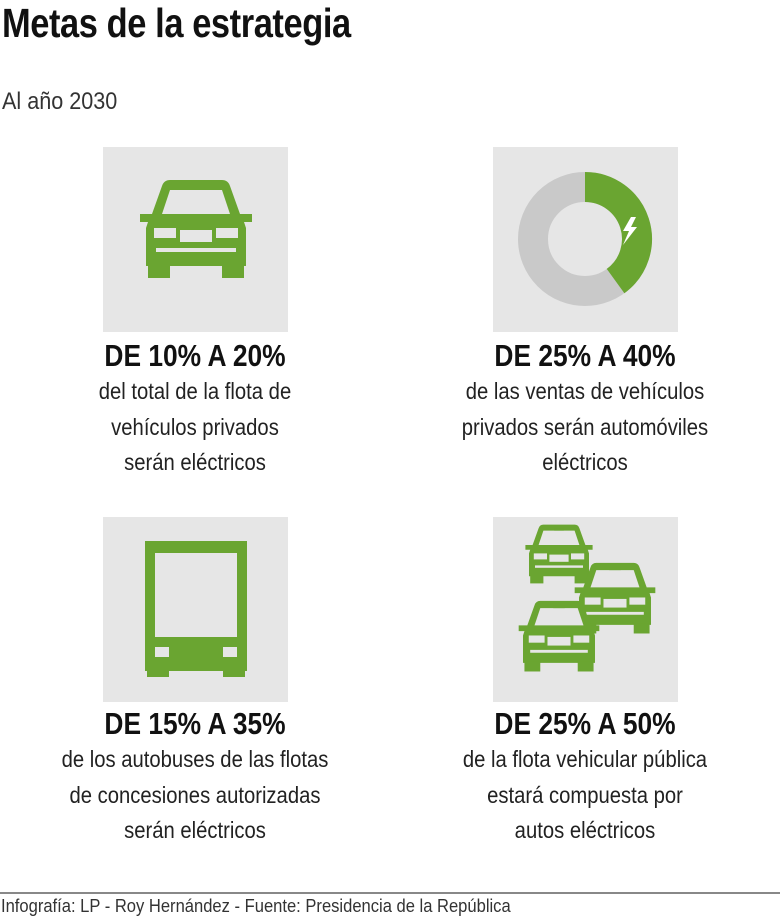 This screenshot has height=918, width=780. What do you see at coordinates (585, 426) in the screenshot?
I see `goal-text: privados serán automóviles` at bounding box center [585, 426].